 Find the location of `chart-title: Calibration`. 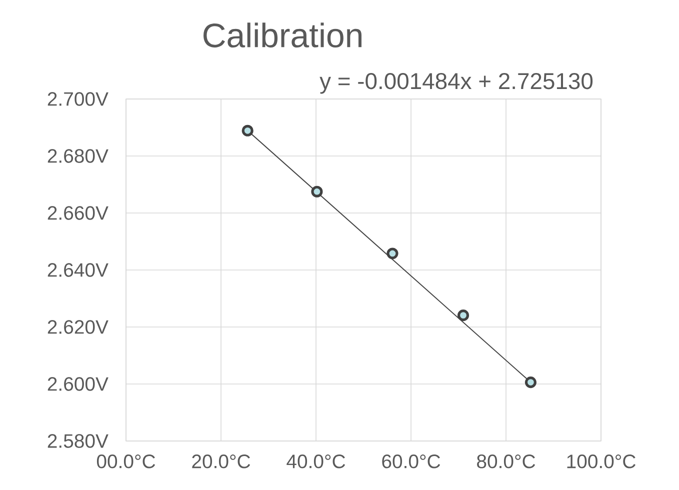

chart-title: Calibration is located at coordinates (283, 35).